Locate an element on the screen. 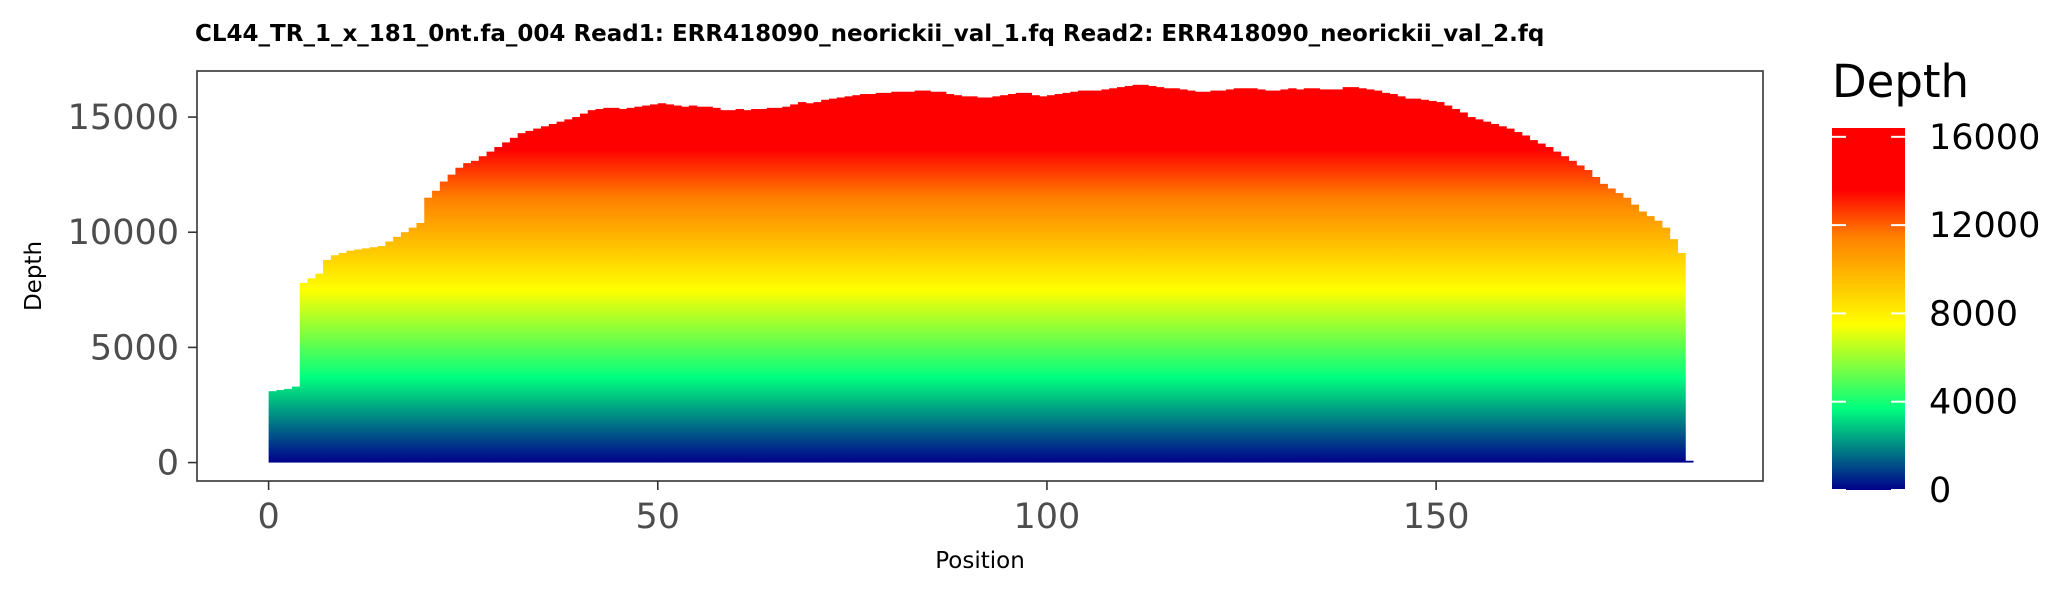 Image resolution: width=2066 pixels, height=590 pixels. color-legend: Depth 0 4000 8000 12000 16000 is located at coordinates (1936, 283).